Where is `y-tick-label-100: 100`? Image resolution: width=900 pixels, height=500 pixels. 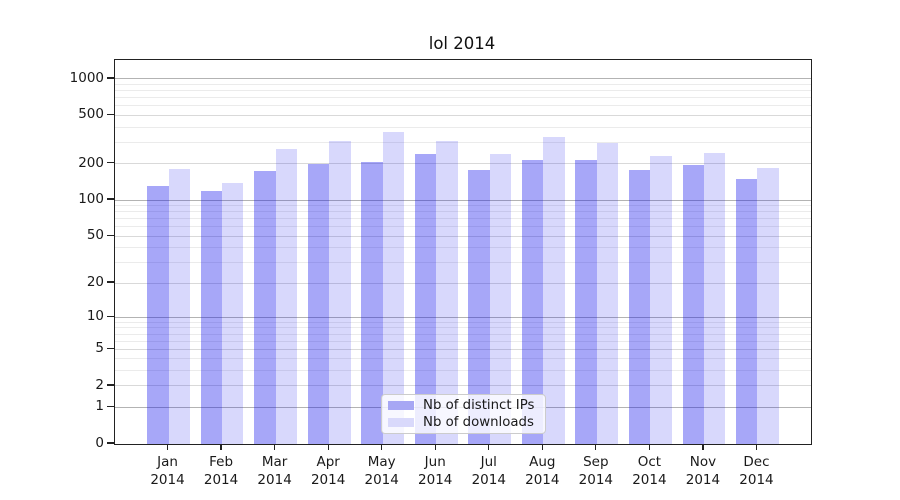
y-tick-label-100: 100 is located at coordinates (91, 199).